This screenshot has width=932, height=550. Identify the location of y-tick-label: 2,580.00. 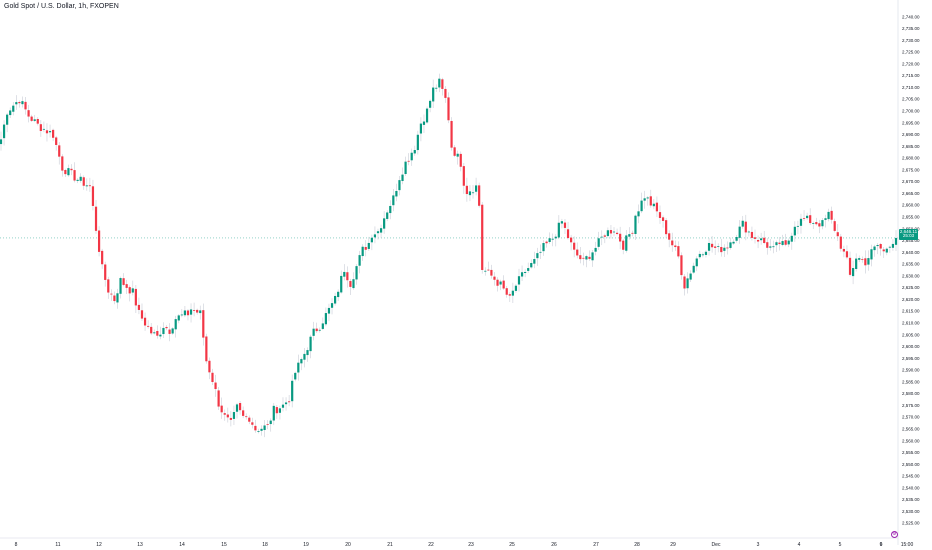
(911, 393).